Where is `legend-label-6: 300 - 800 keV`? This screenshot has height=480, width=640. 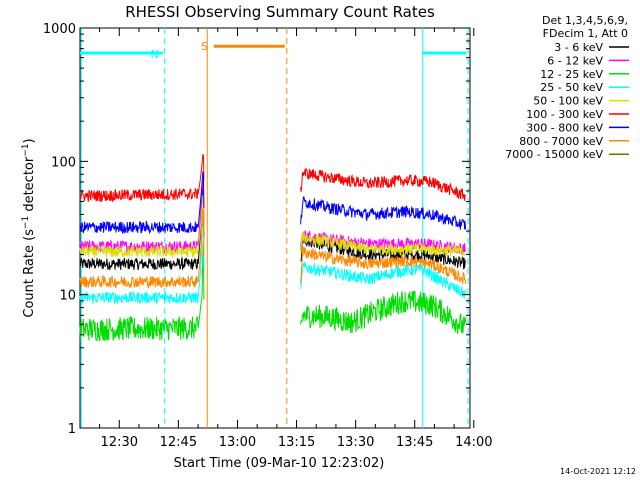 legend-label-6: 300 - 800 keV is located at coordinates (564, 127).